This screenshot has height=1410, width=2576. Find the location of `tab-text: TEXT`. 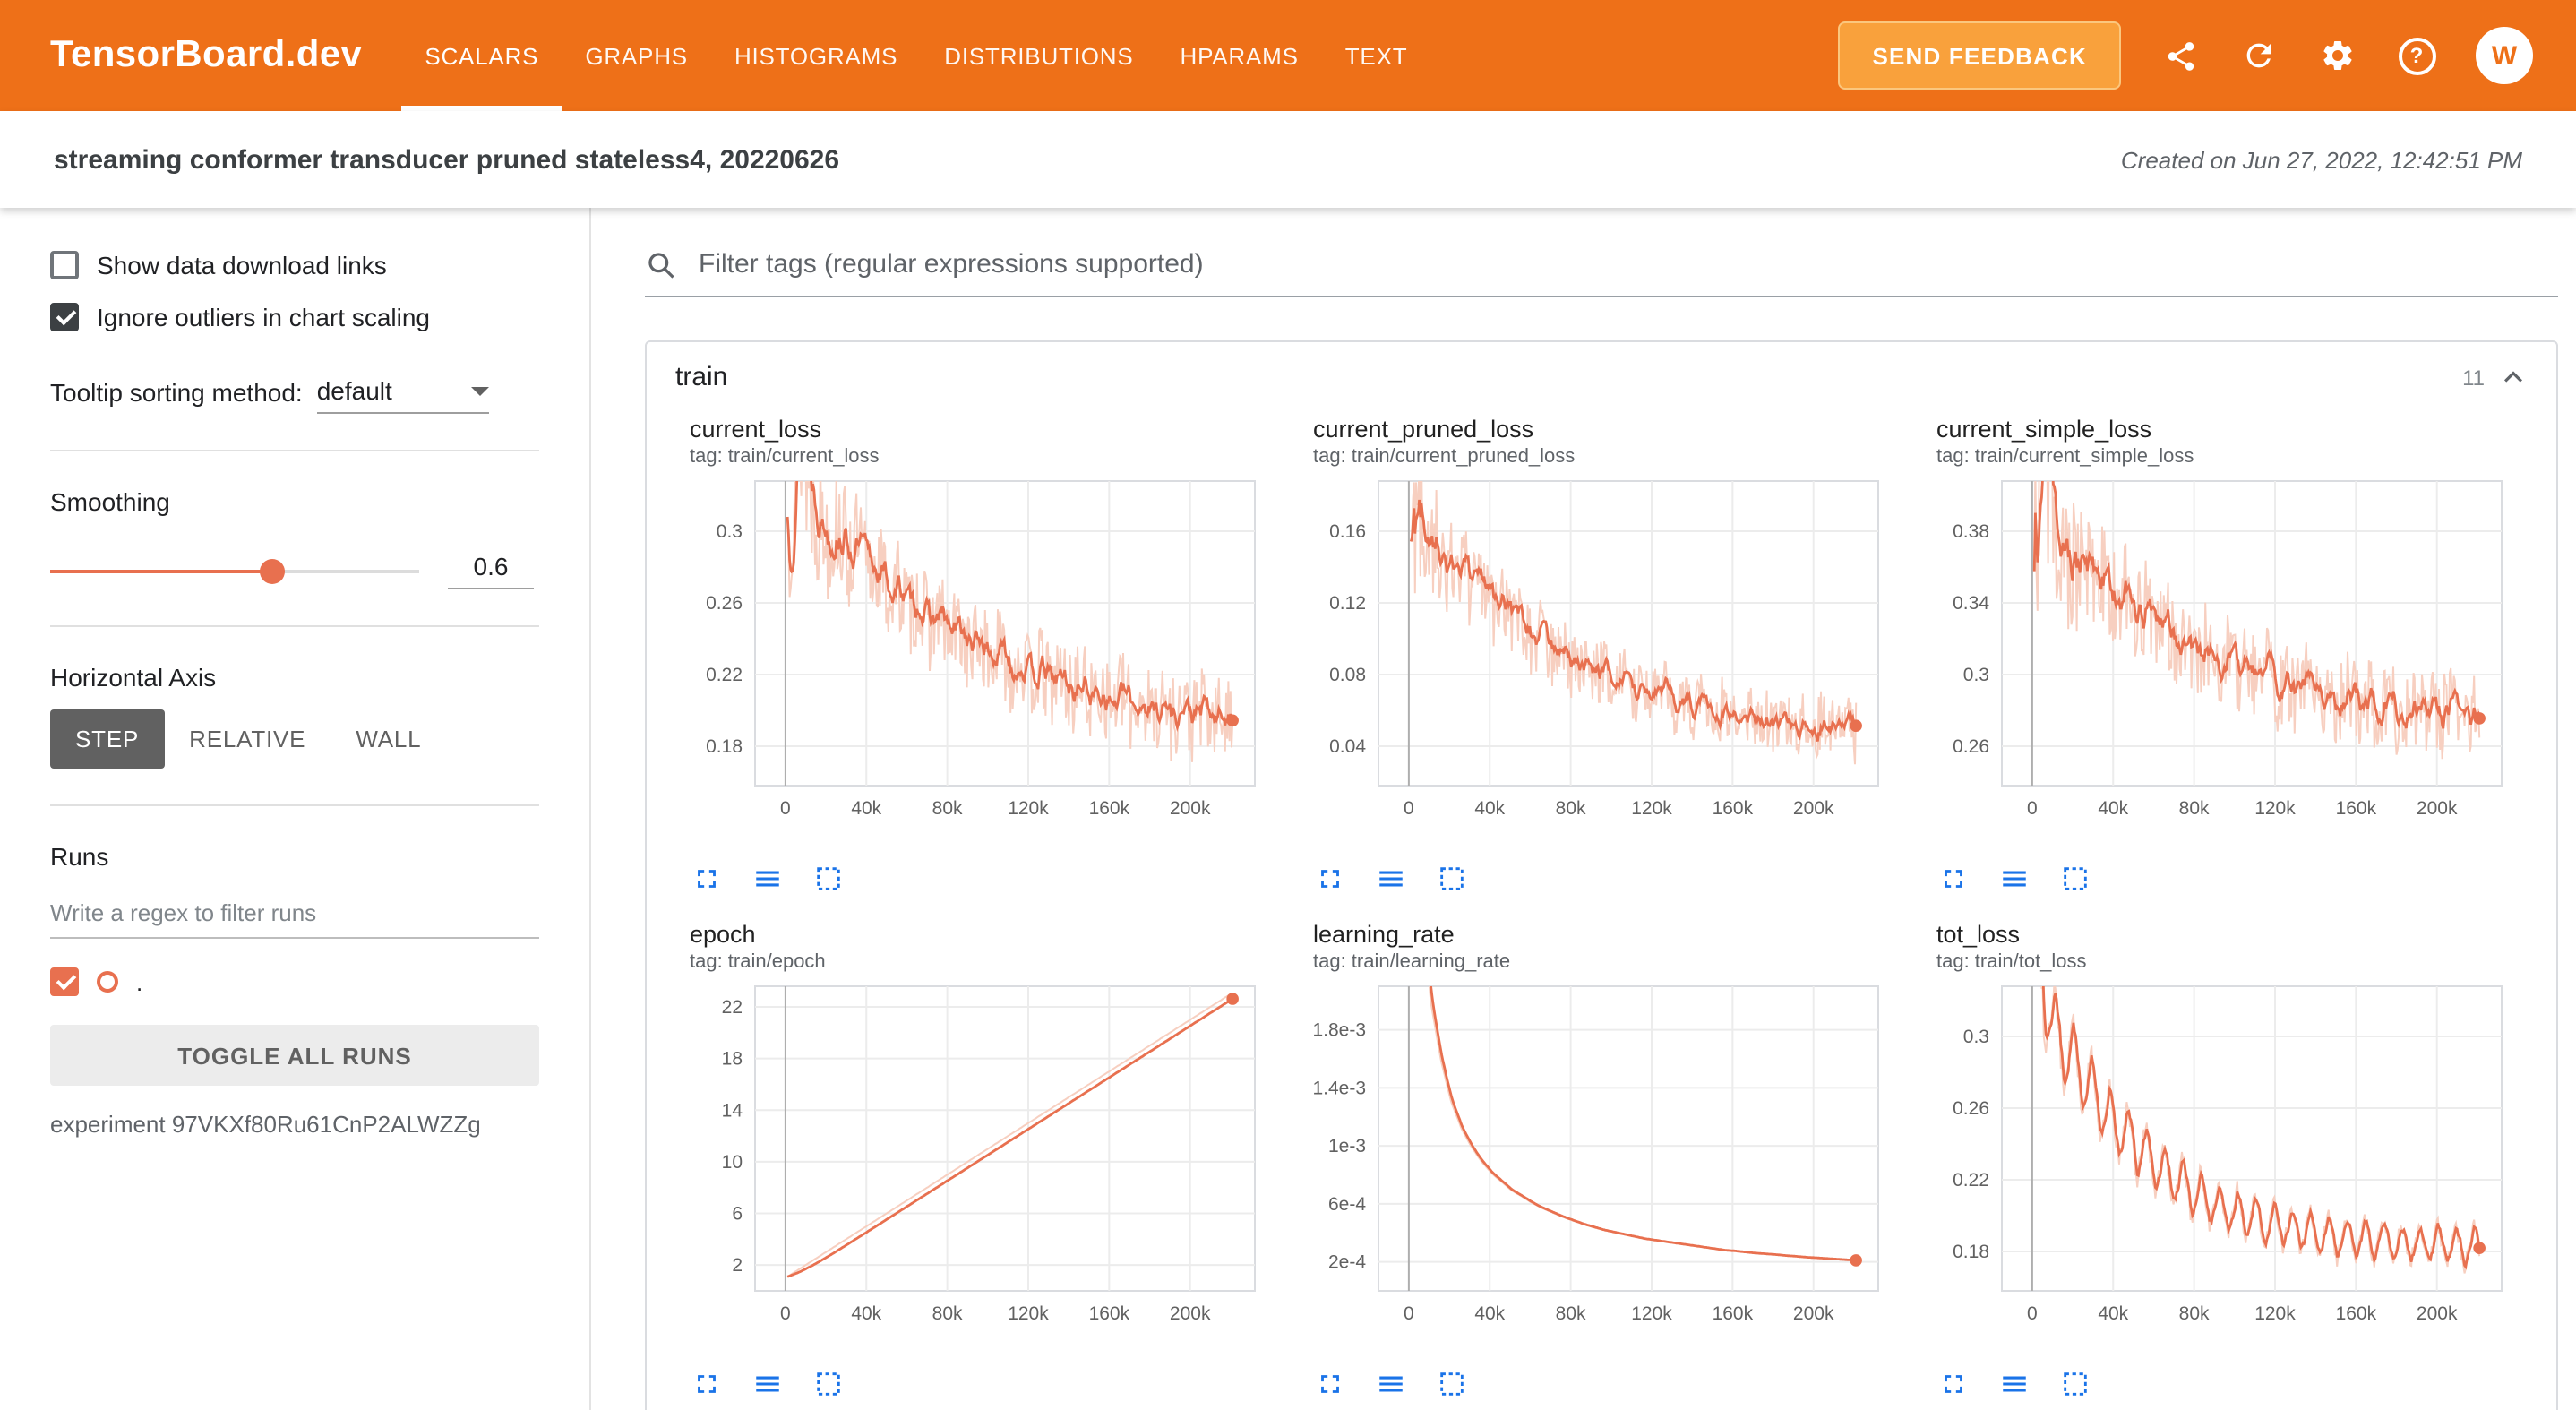

tab-text: TEXT is located at coordinates (1376, 55).